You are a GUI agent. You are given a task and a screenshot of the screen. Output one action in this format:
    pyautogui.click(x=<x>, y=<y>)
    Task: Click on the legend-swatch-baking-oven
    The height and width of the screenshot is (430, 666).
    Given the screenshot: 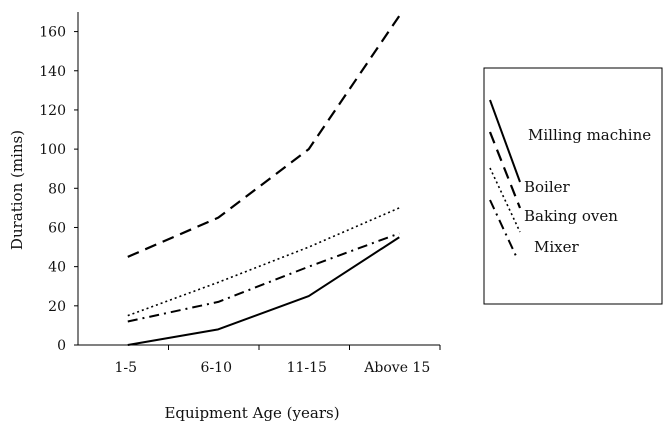 What is the action you would take?
    pyautogui.click(x=505, y=200)
    